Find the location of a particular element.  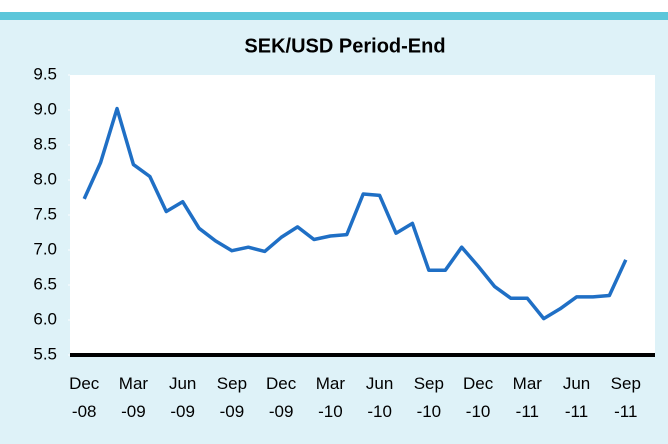

top-bar is located at coordinates (334, 16).